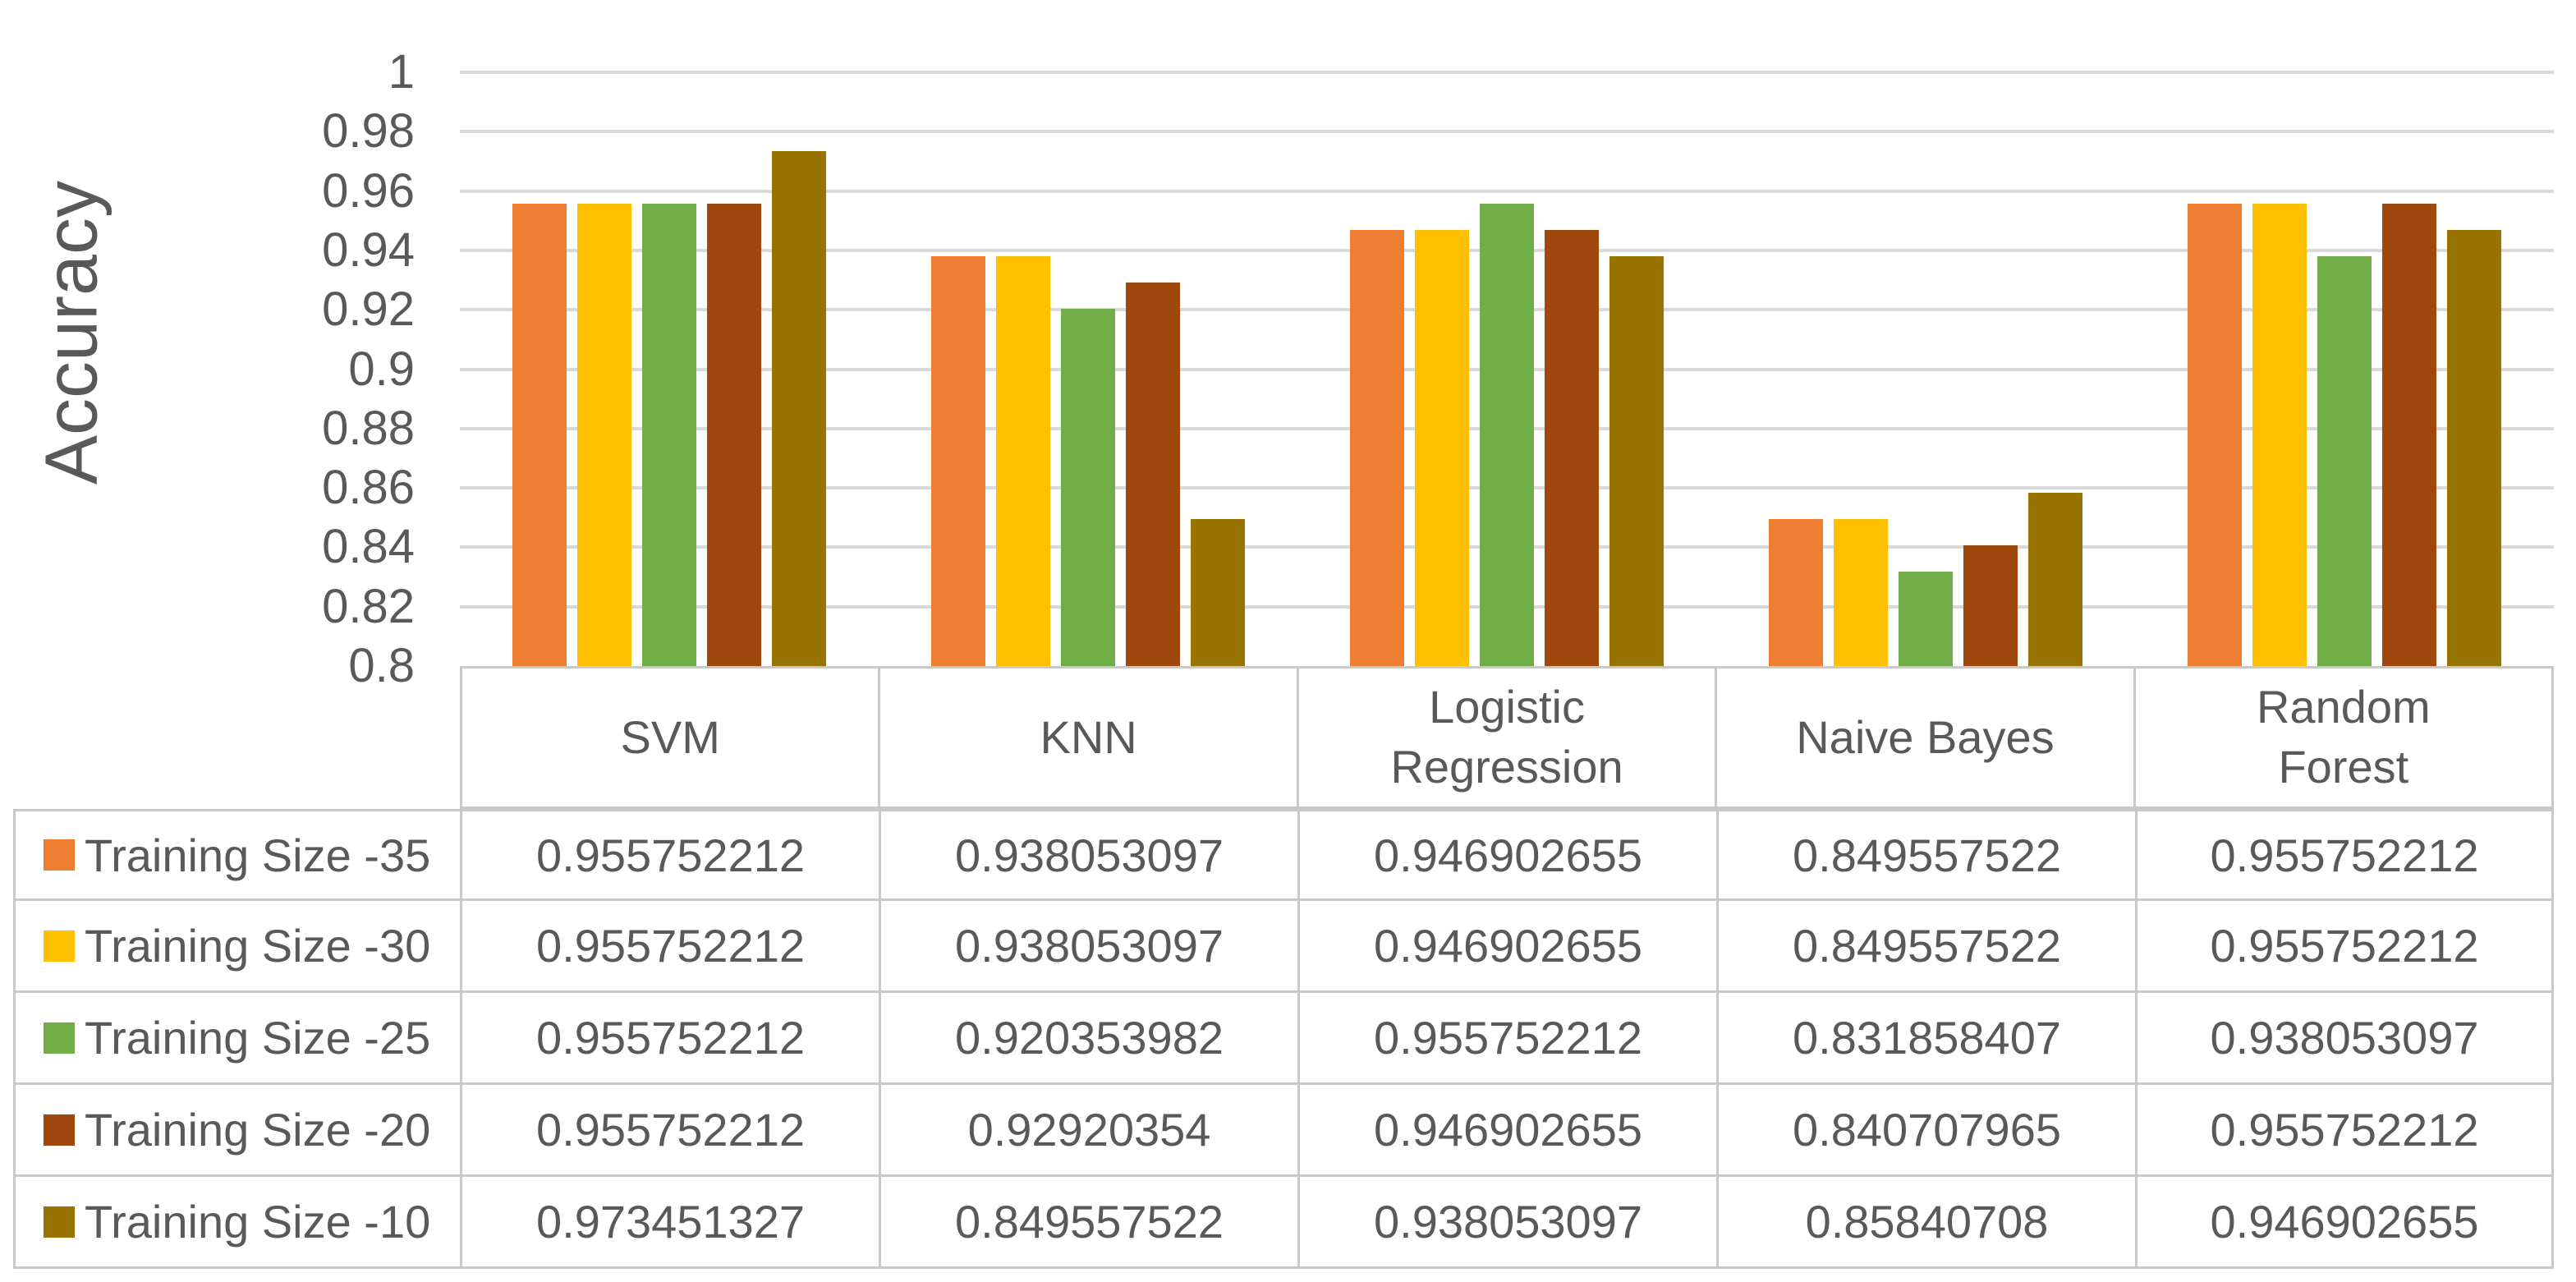 The width and height of the screenshot is (2576, 1282). I want to click on value-cell-svm-training-size-20: 0.955752212, so click(669, 1129).